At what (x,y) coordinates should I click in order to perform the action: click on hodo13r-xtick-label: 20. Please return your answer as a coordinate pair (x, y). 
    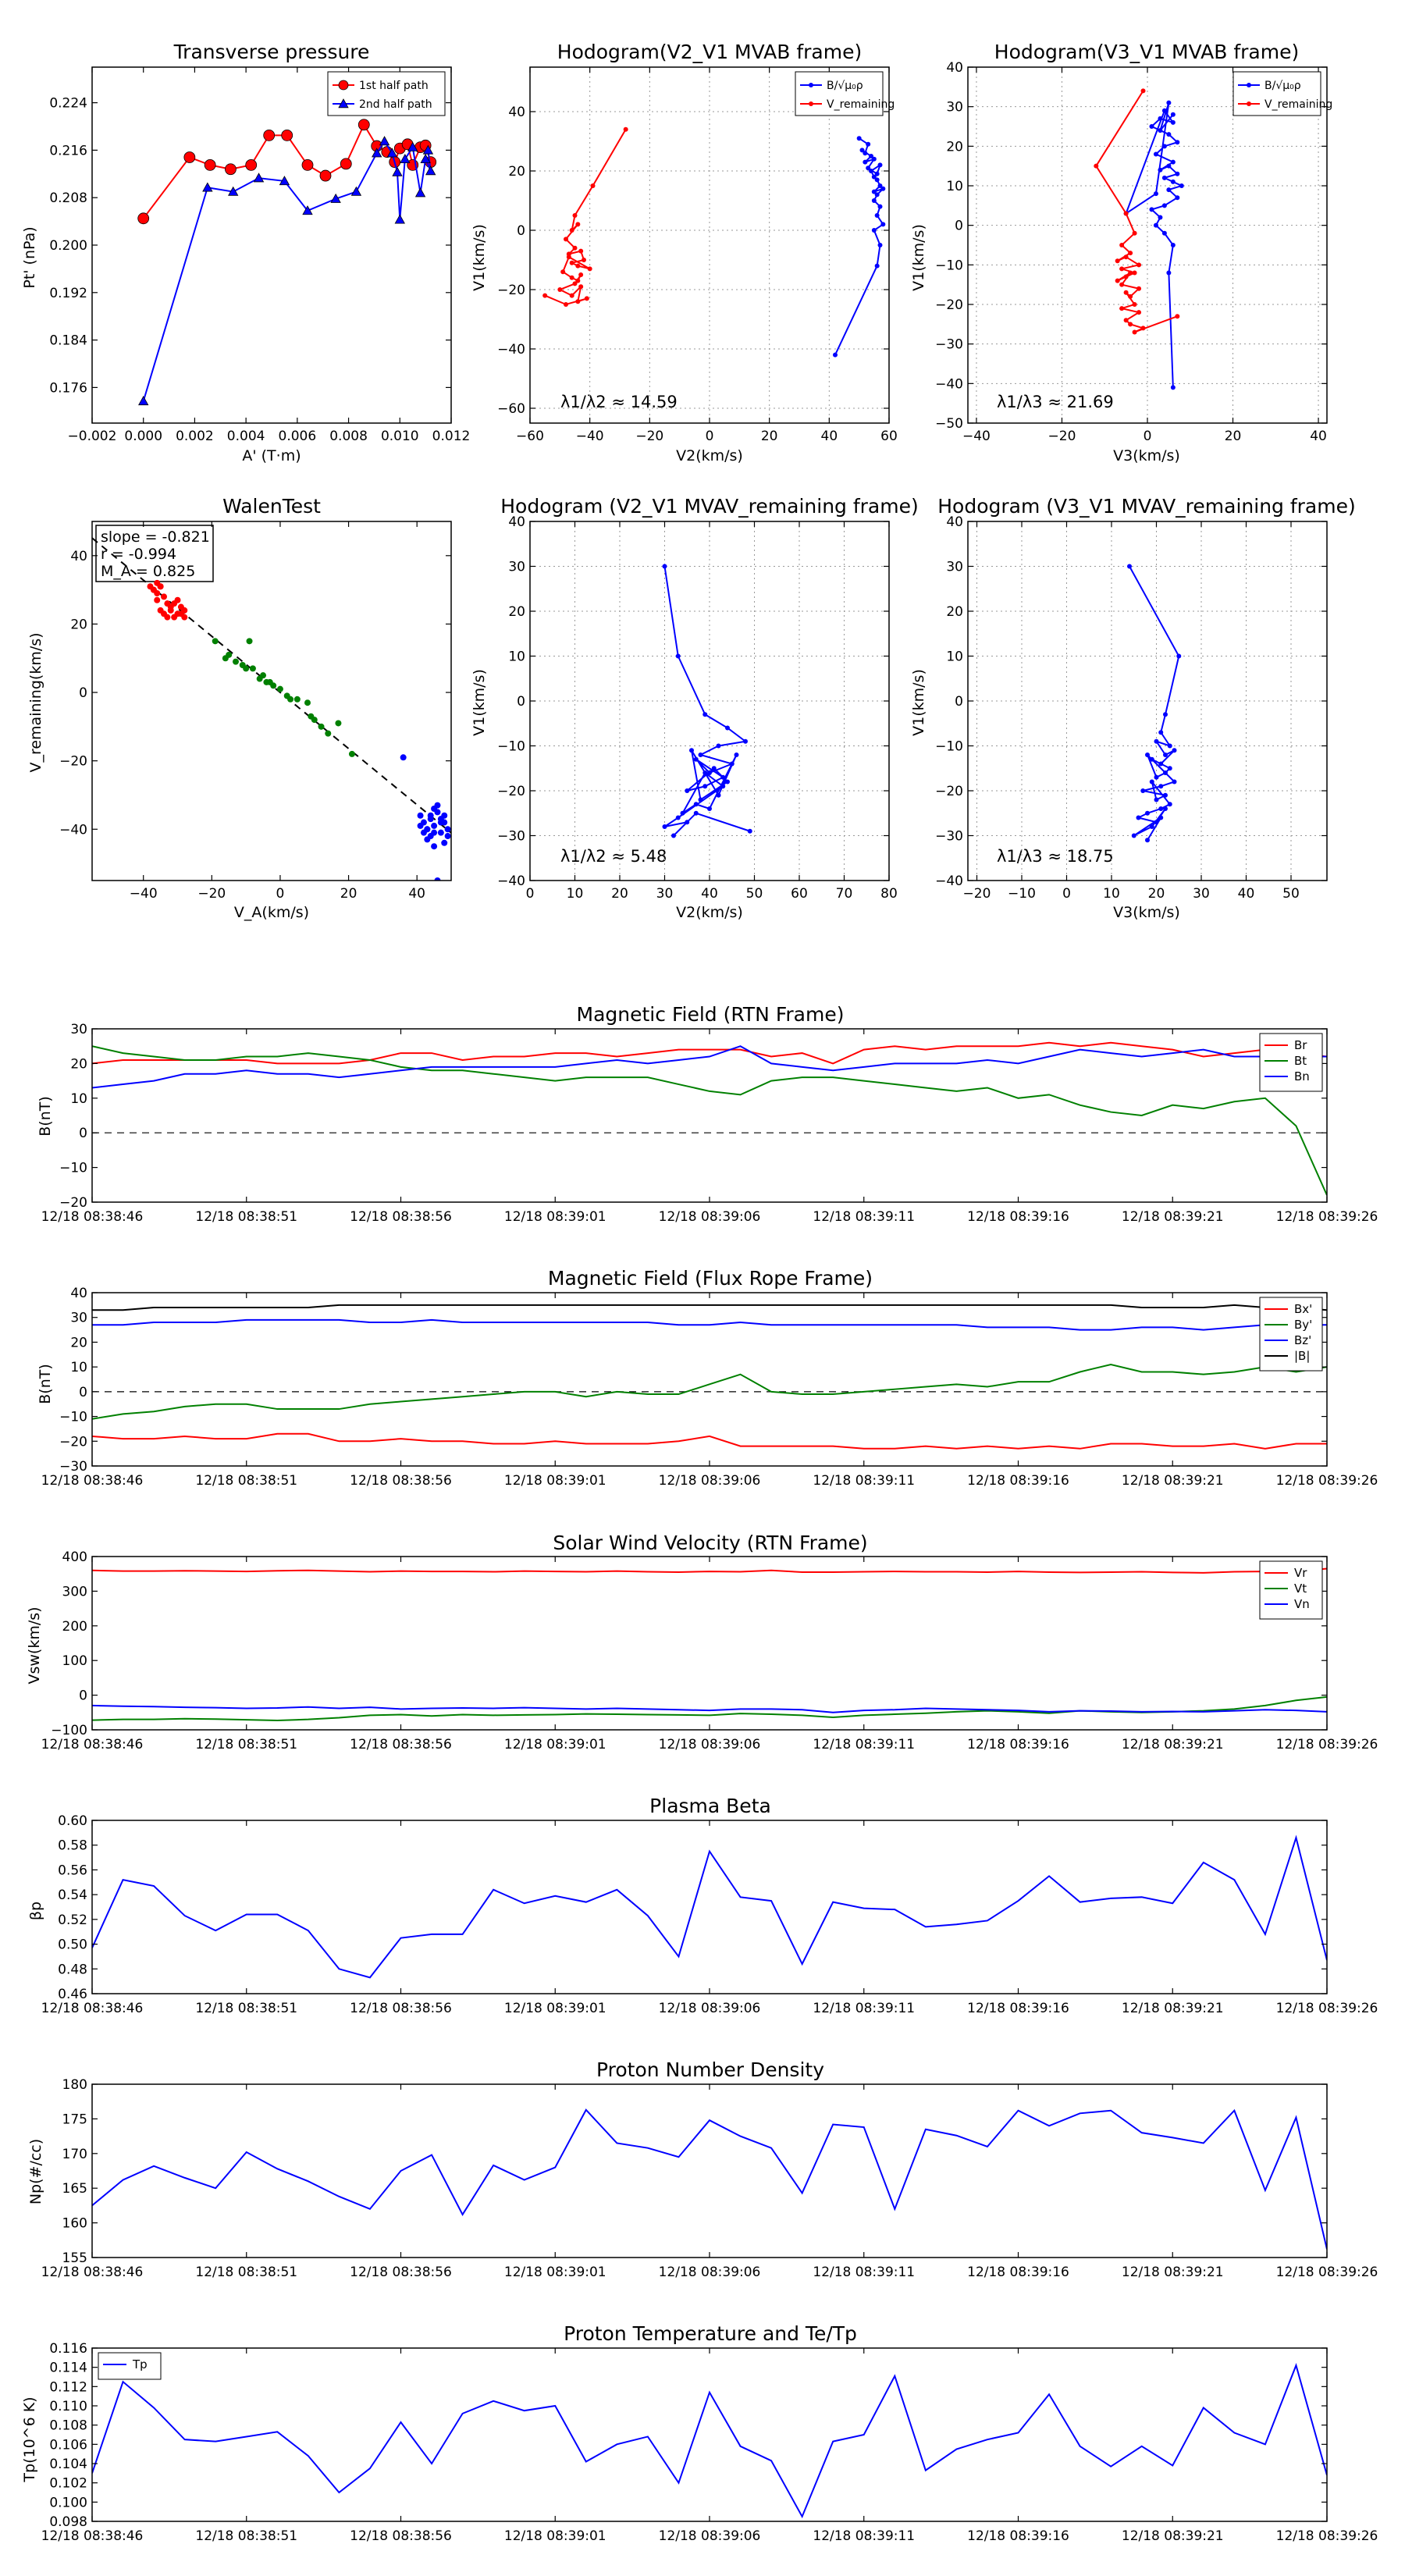
    Looking at the image, I should click on (1156, 894).